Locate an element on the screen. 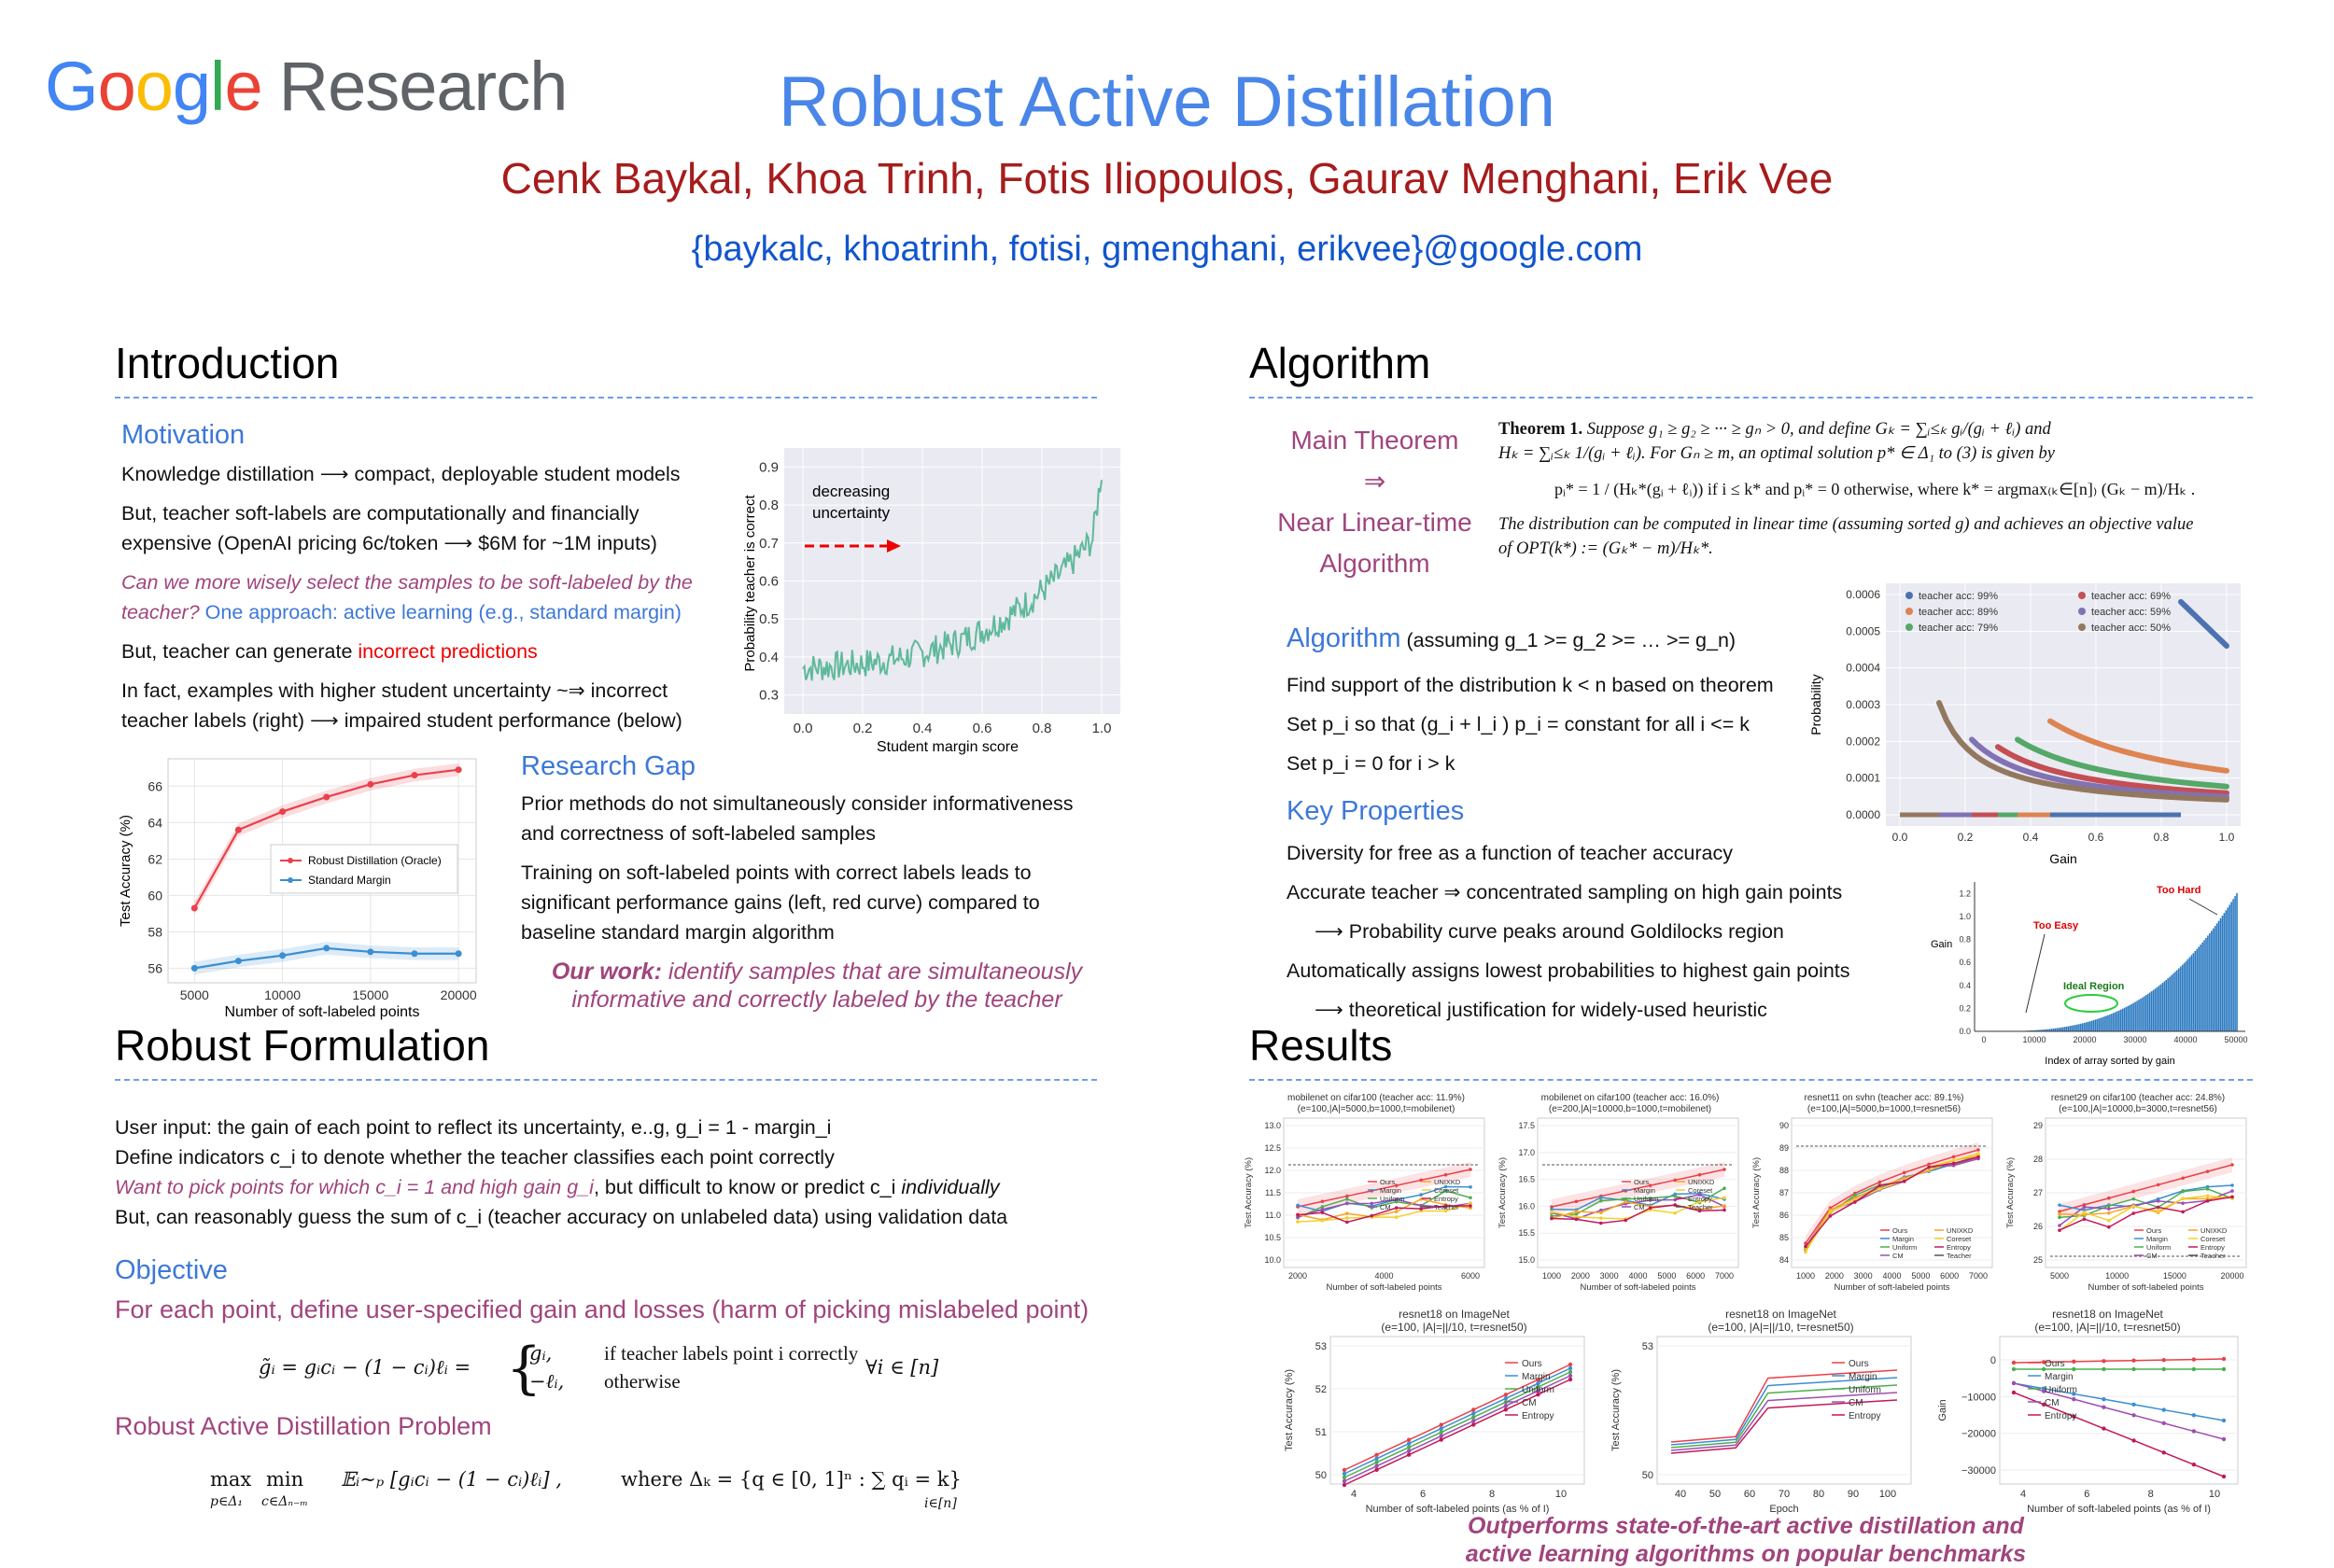 This screenshot has width=2334, height=1568. x-tick-label: 70 is located at coordinates (1784, 1494).